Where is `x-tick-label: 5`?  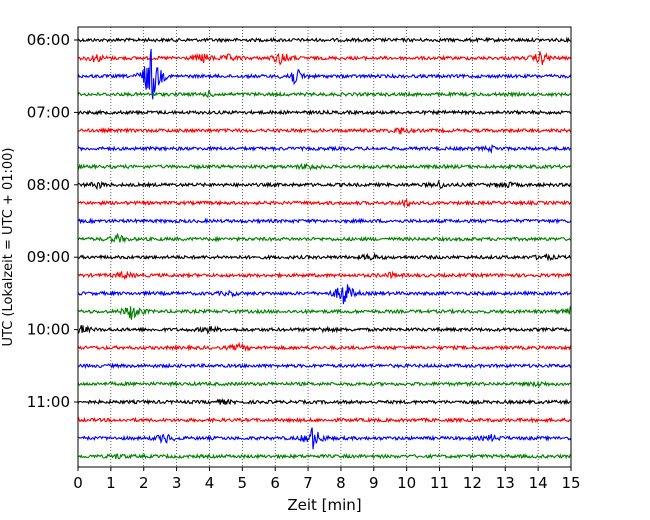
x-tick-label: 5 is located at coordinates (243, 483).